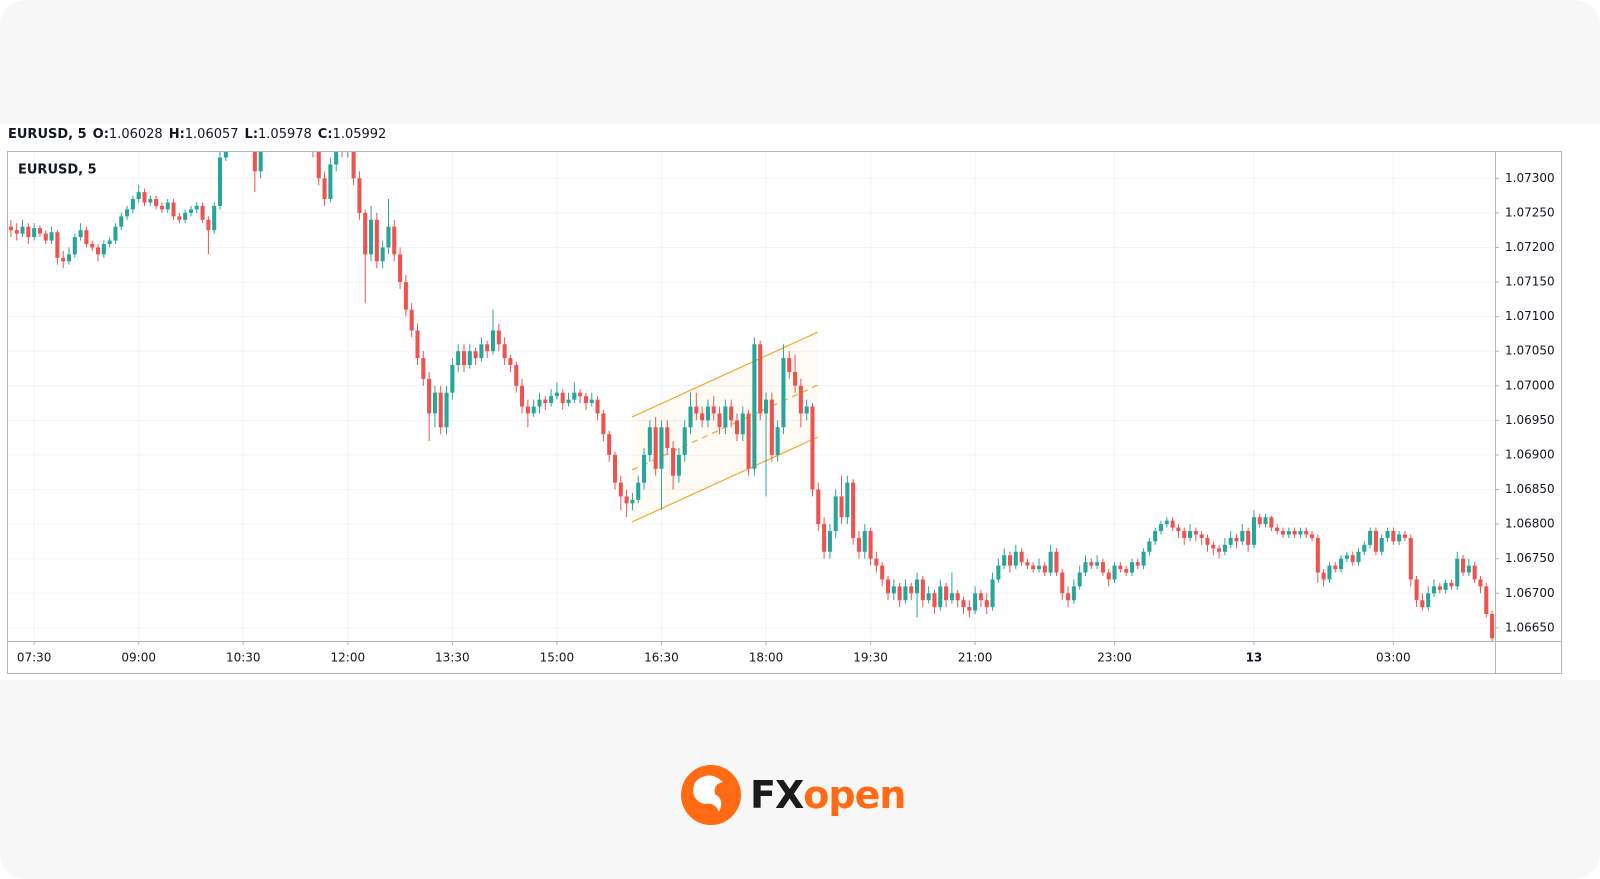  Describe the element at coordinates (57, 170) in the screenshot. I see `chart-title: EURUSD, 5` at that location.